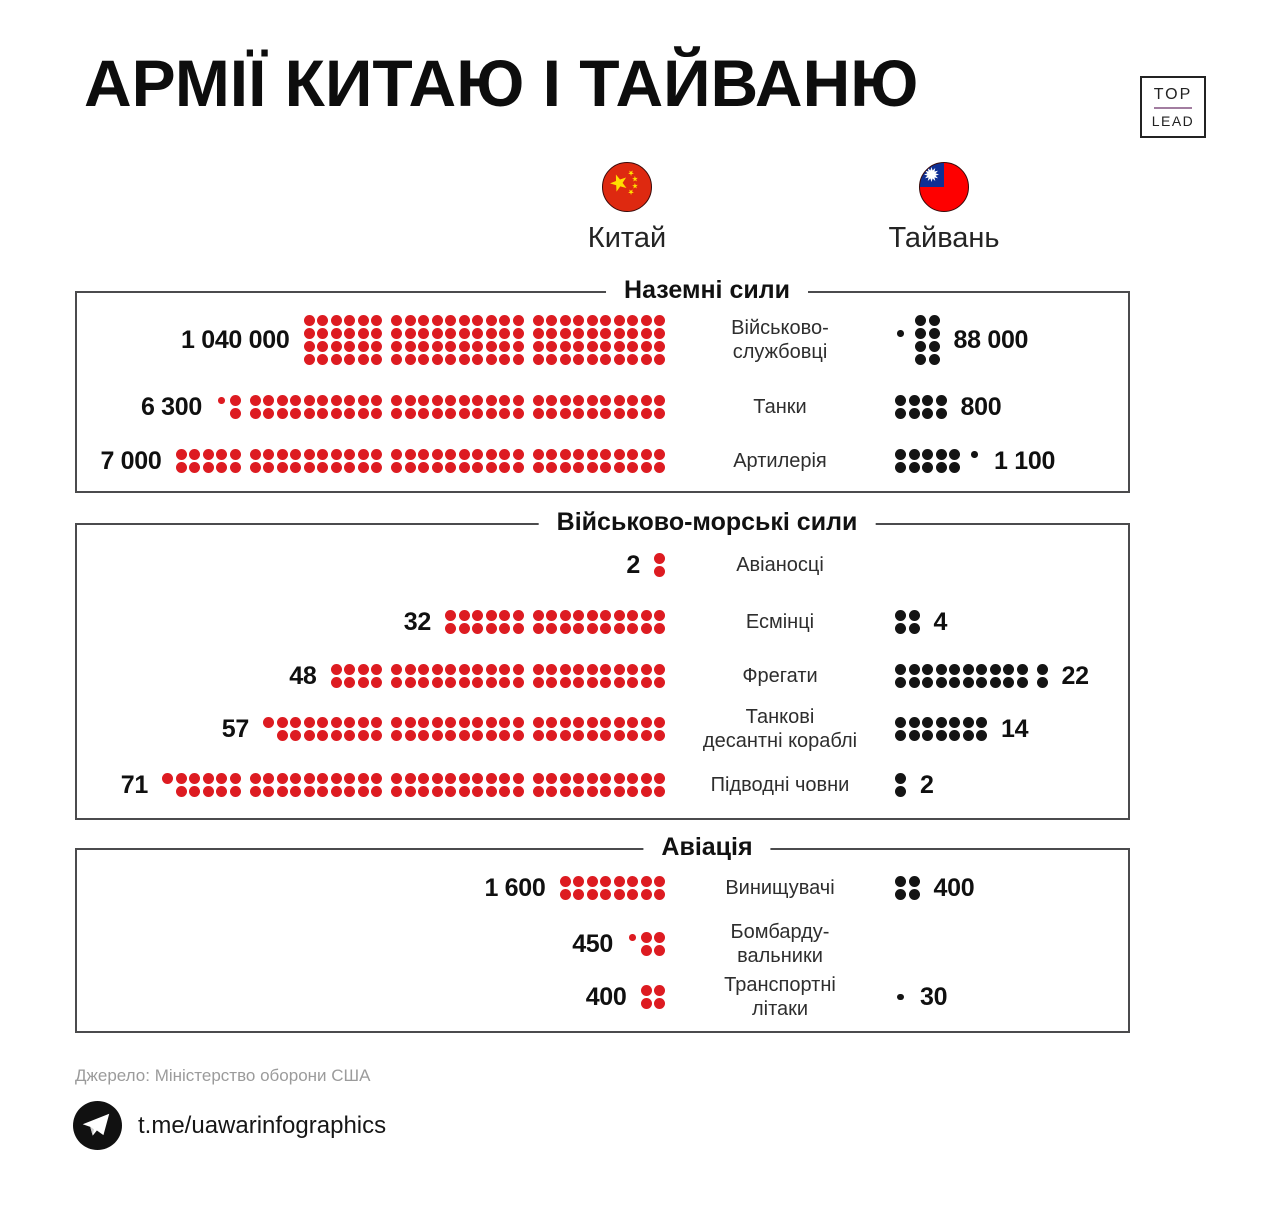  Describe the element at coordinates (780, 1009) in the screenshot. I see `row-label-line: літаки` at that location.